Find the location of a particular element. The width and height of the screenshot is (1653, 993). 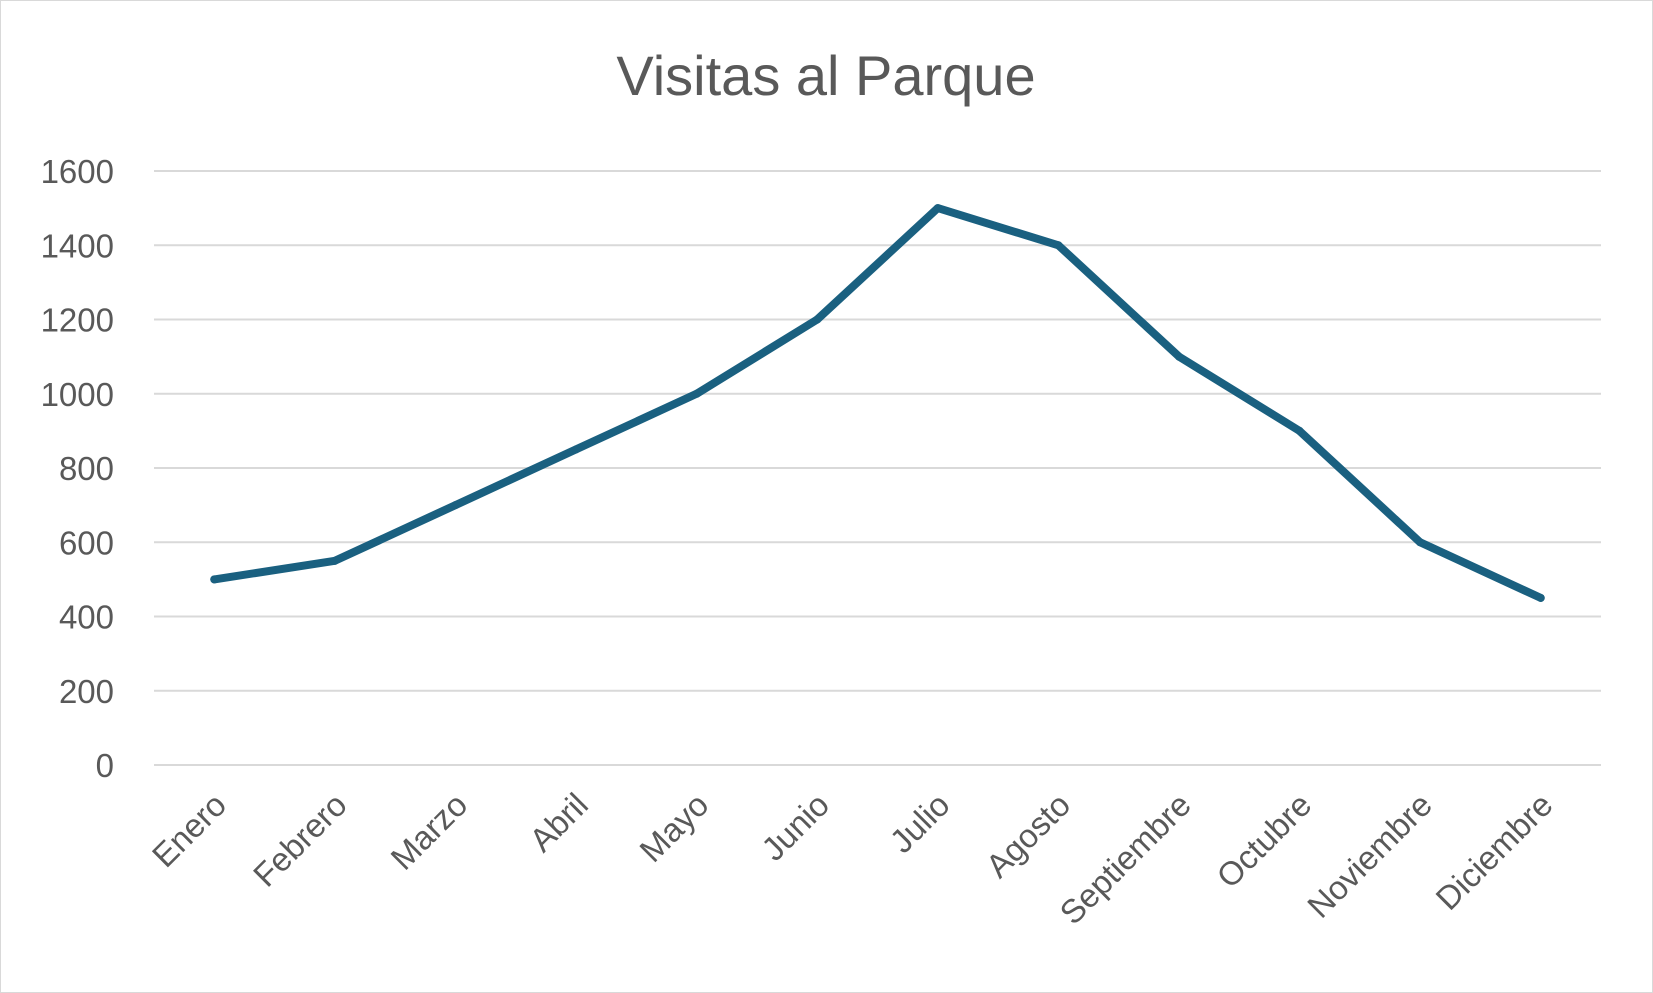

data-point-septiembre is located at coordinates (1178, 356).